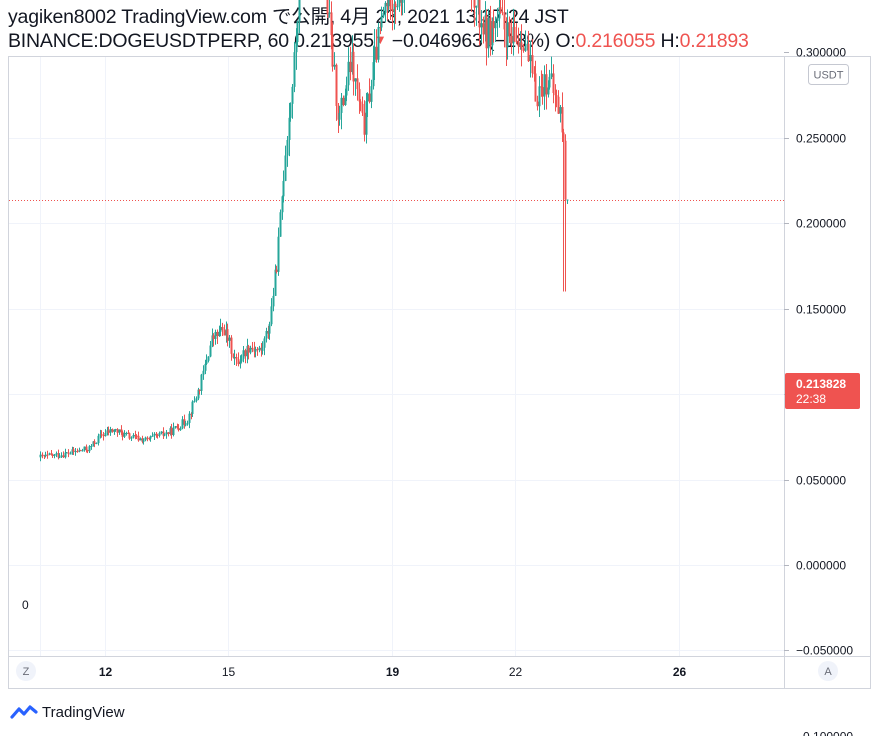  Describe the element at coordinates (828, 74) in the screenshot. I see `currency-badge: USDT` at that location.